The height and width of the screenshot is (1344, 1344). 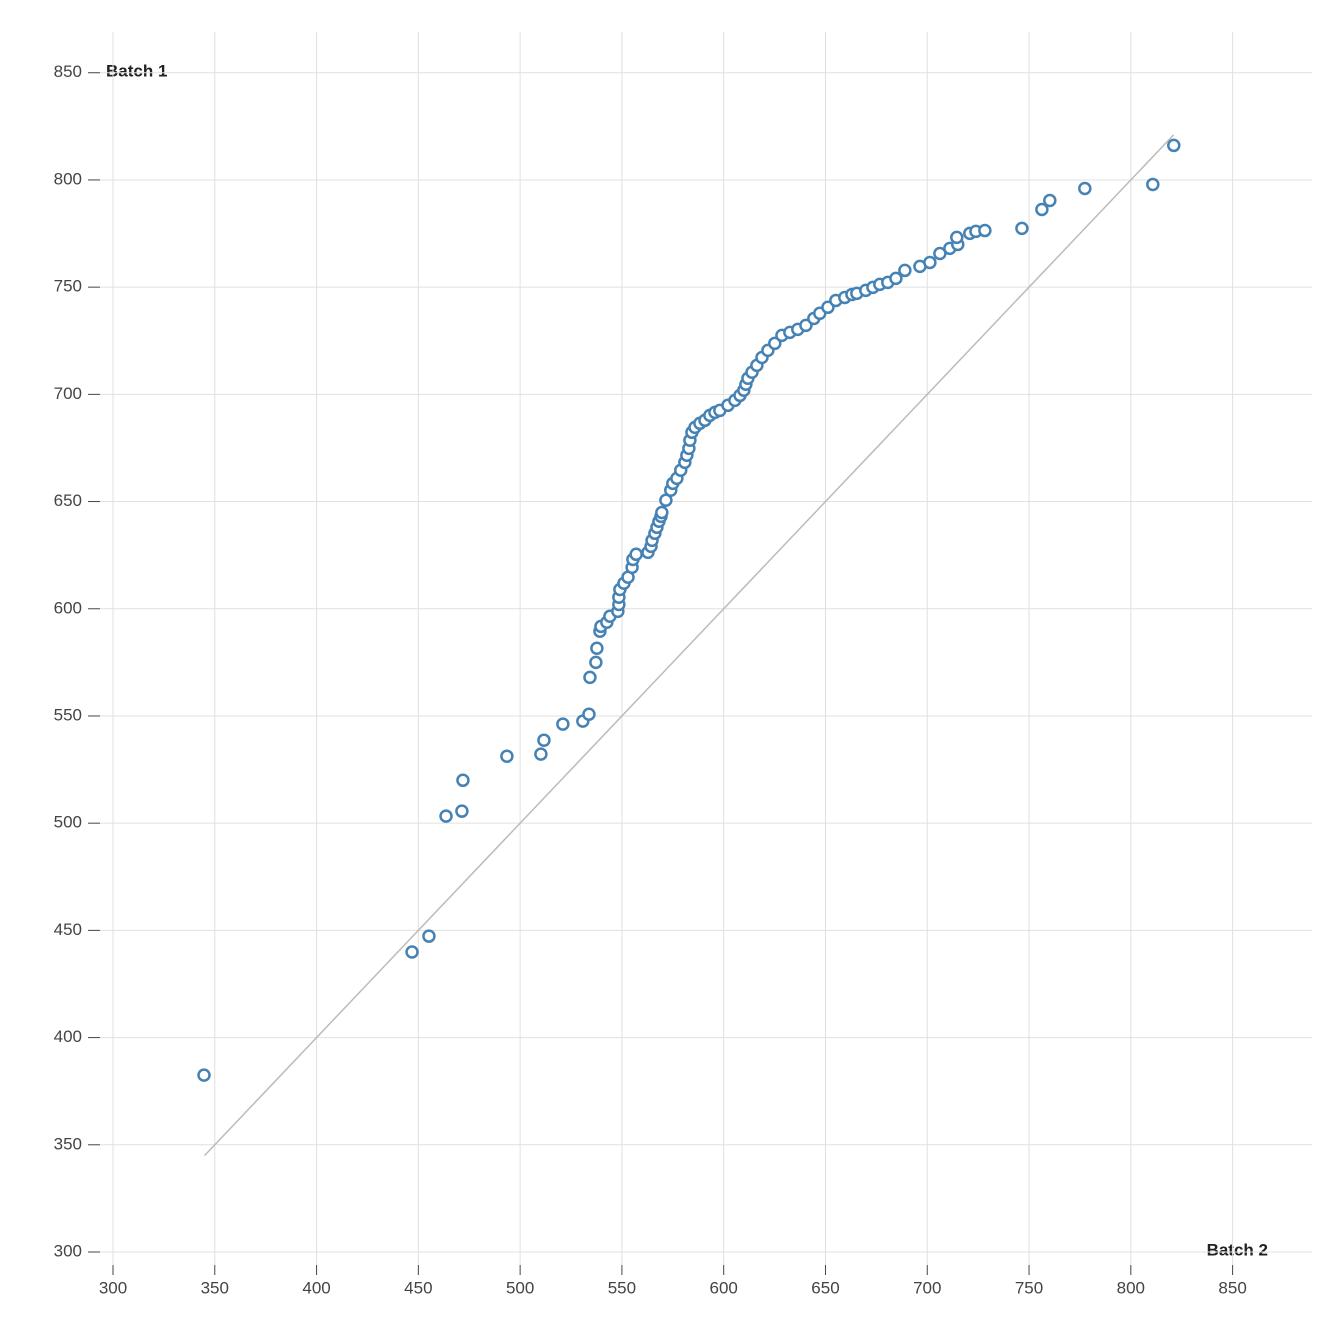 What do you see at coordinates (724, 1287) in the screenshot?
I see `x-tick-label: 600` at bounding box center [724, 1287].